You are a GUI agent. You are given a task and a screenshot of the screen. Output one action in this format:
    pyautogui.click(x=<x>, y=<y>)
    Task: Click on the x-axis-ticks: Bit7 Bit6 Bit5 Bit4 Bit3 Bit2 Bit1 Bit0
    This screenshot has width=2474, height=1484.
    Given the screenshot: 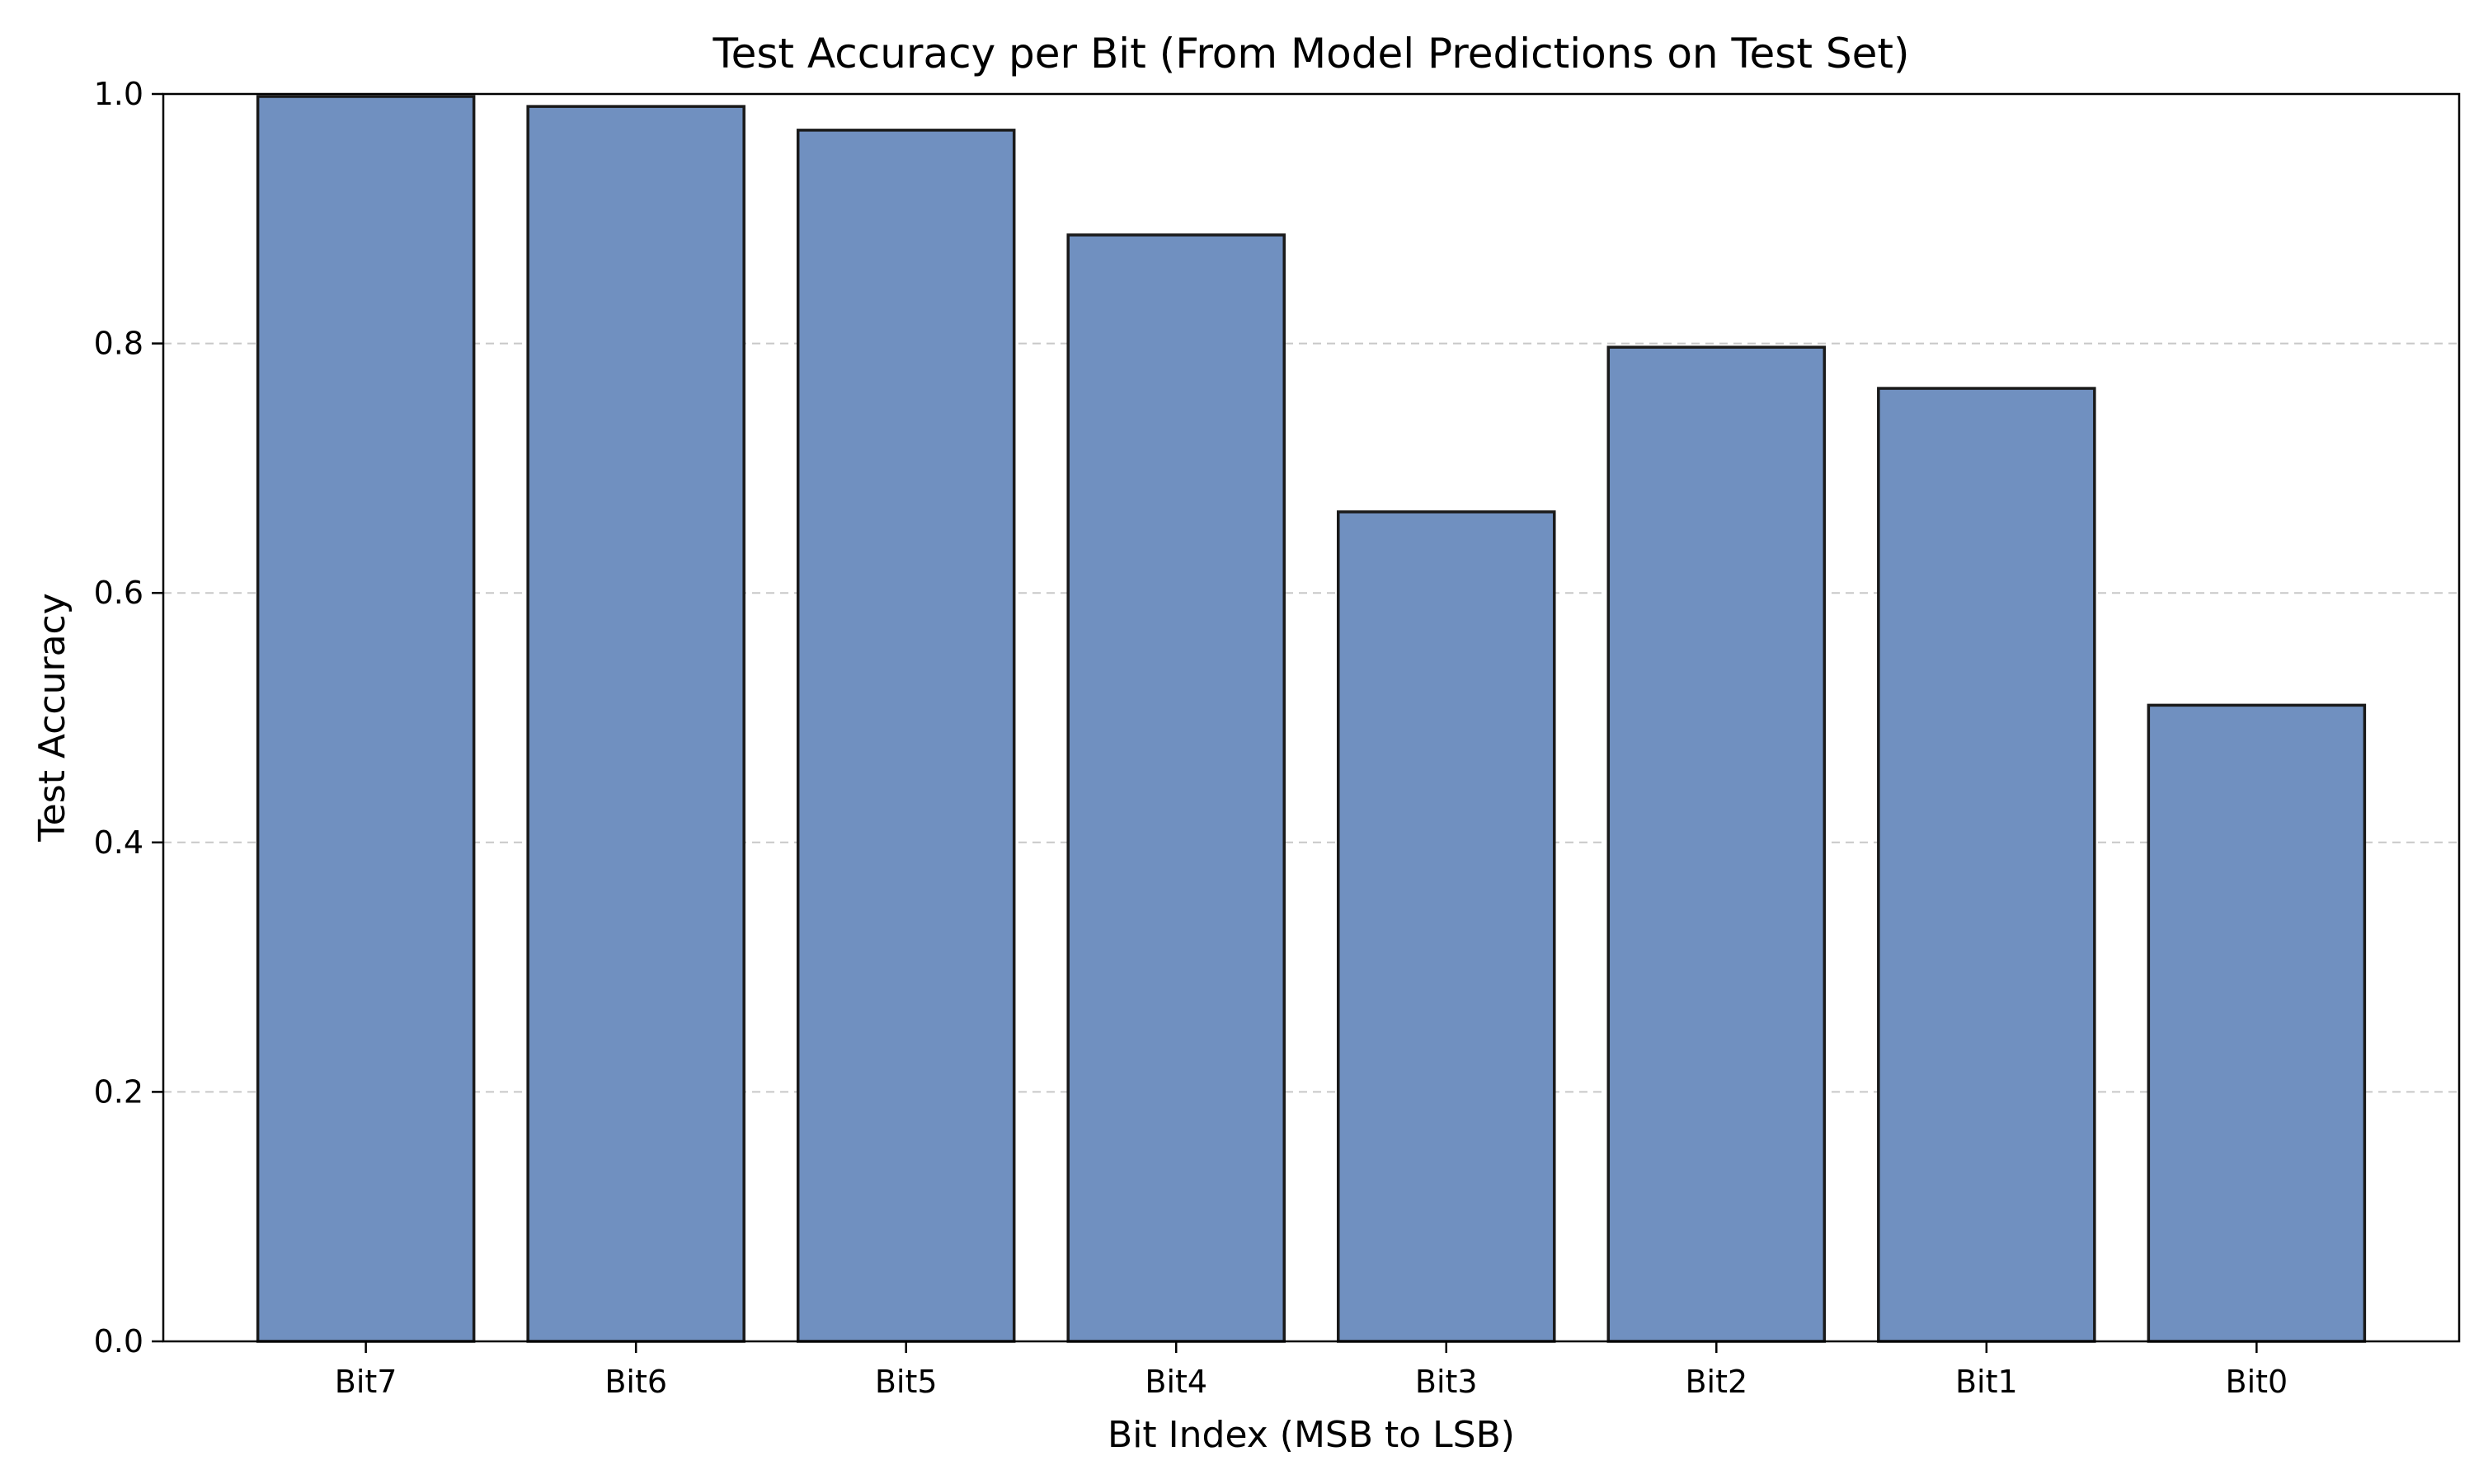 What is the action you would take?
    pyautogui.click(x=1311, y=1370)
    